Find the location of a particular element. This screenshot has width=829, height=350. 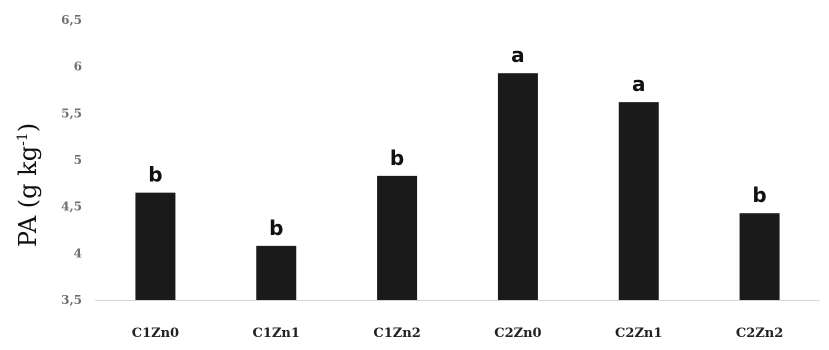

y-tick-label: 6 is located at coordinates (78, 67).